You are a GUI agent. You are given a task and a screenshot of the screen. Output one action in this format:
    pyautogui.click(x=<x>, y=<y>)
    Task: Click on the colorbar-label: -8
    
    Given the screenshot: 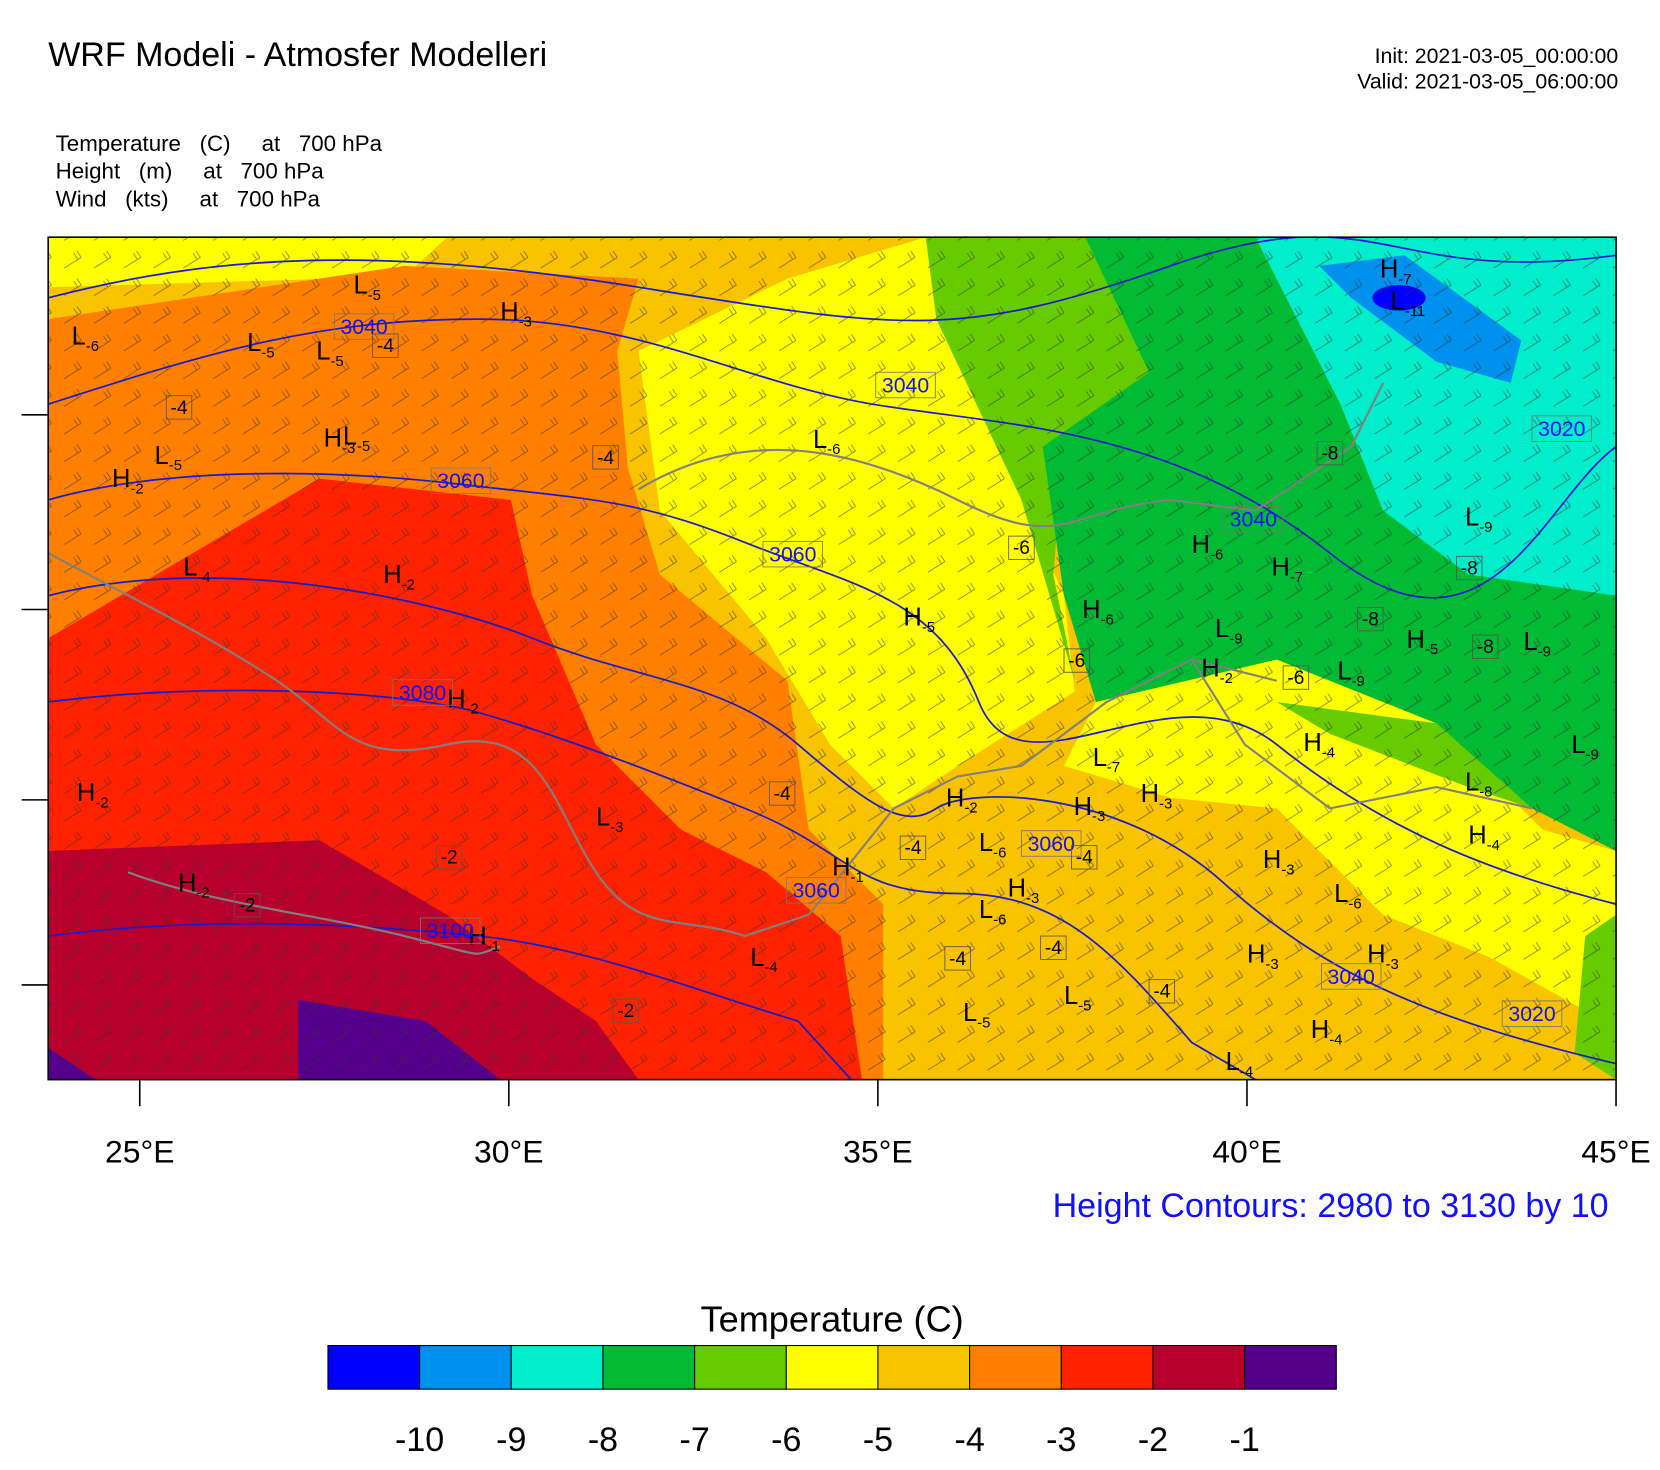 What is the action you would take?
    pyautogui.click(x=603, y=1440)
    